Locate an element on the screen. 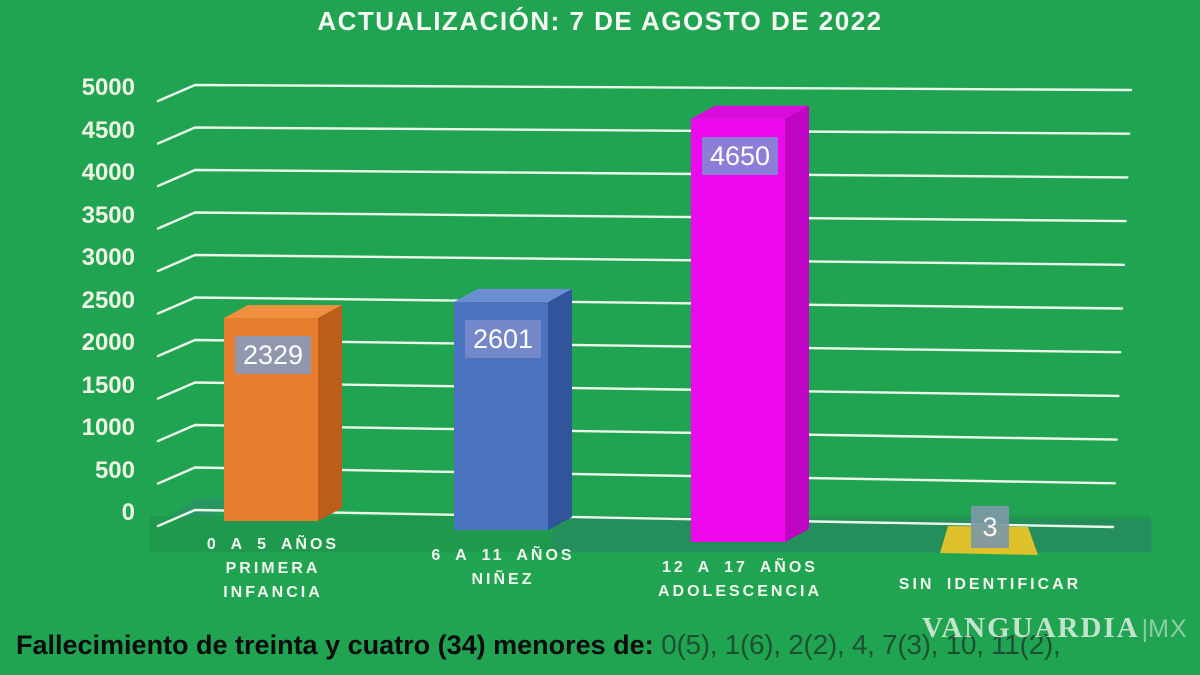  x-category-label-1: 6 A 11 AÑOS NIÑEZ is located at coordinates (503, 567).